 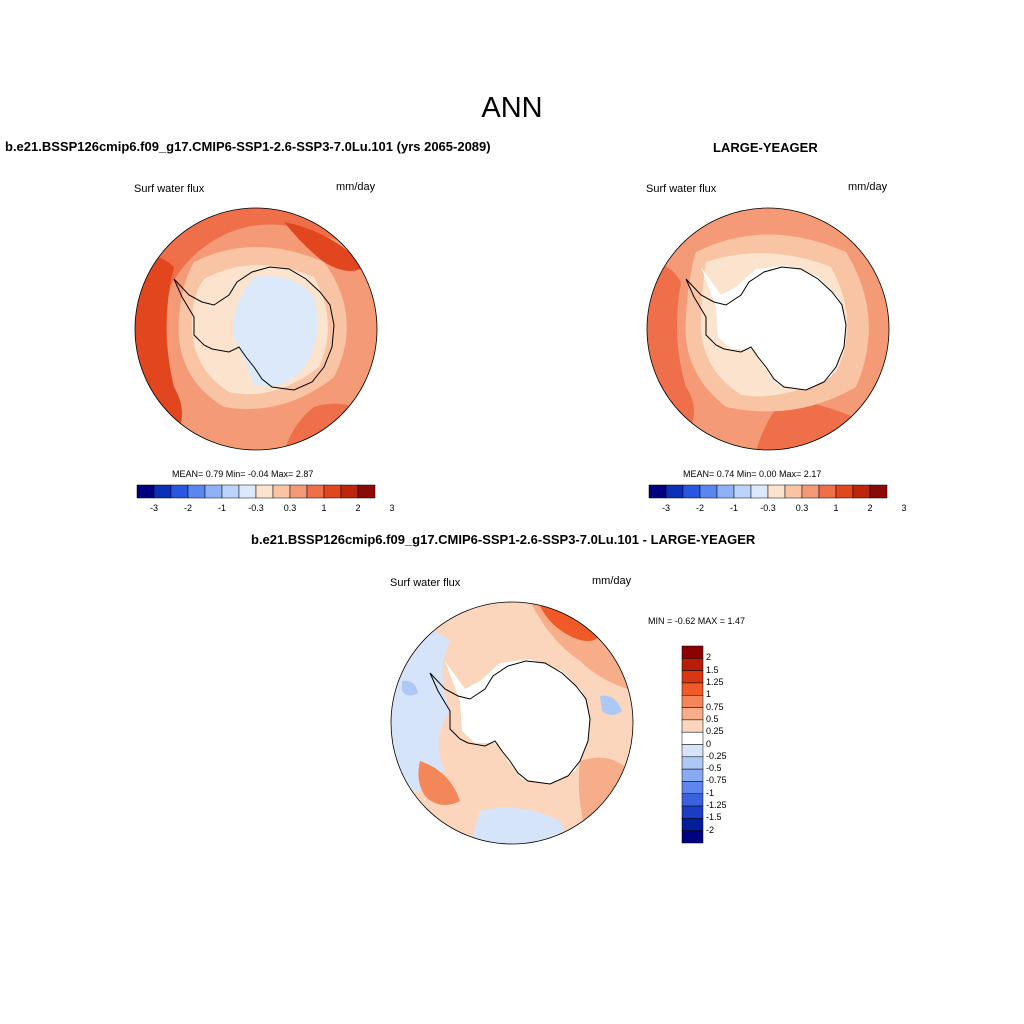 I want to click on units-label-test: mm/day, so click(x=356, y=187).